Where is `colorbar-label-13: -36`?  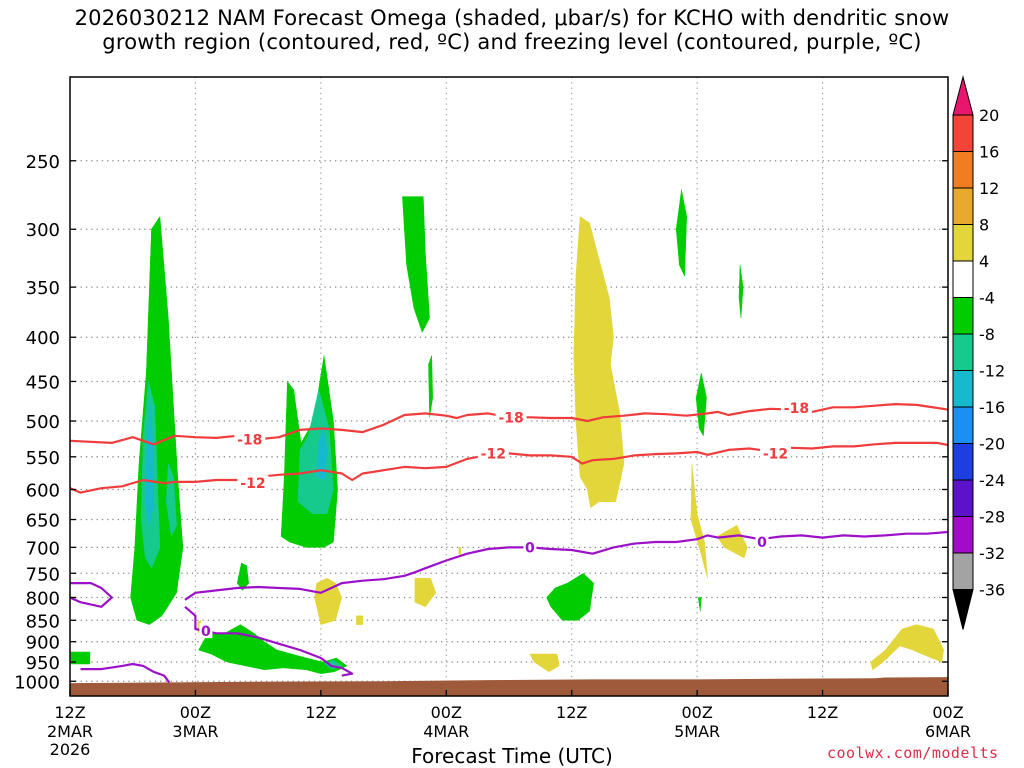 colorbar-label-13: -36 is located at coordinates (992, 590).